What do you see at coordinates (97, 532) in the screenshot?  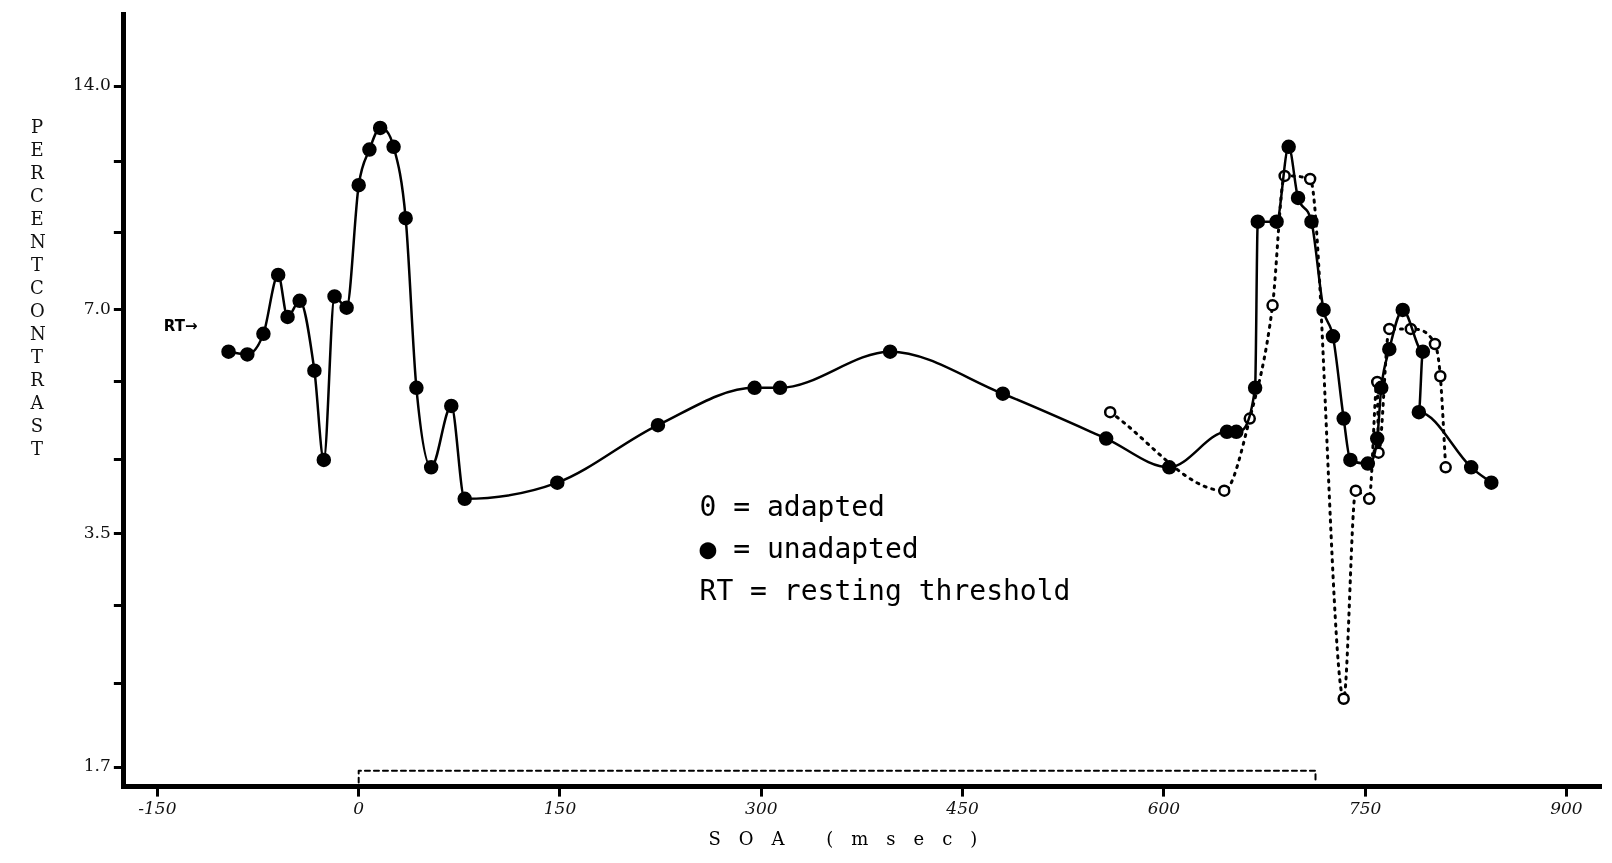 I see `y-tick-label: 3.5` at bounding box center [97, 532].